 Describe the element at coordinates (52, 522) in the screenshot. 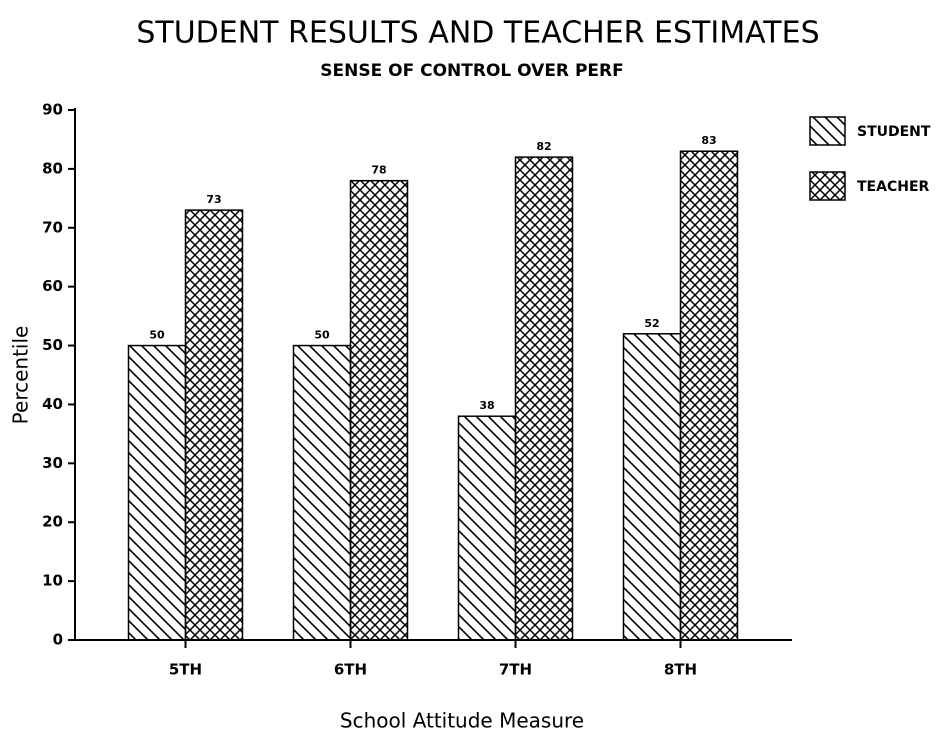

I see `y-tick-label: 20` at that location.